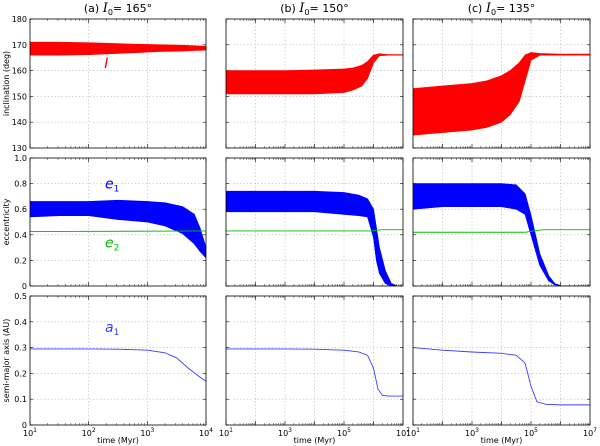 This screenshot has height=446, width=600. What do you see at coordinates (89, 432) in the screenshot?
I see `x-tick-label: 10²` at bounding box center [89, 432].